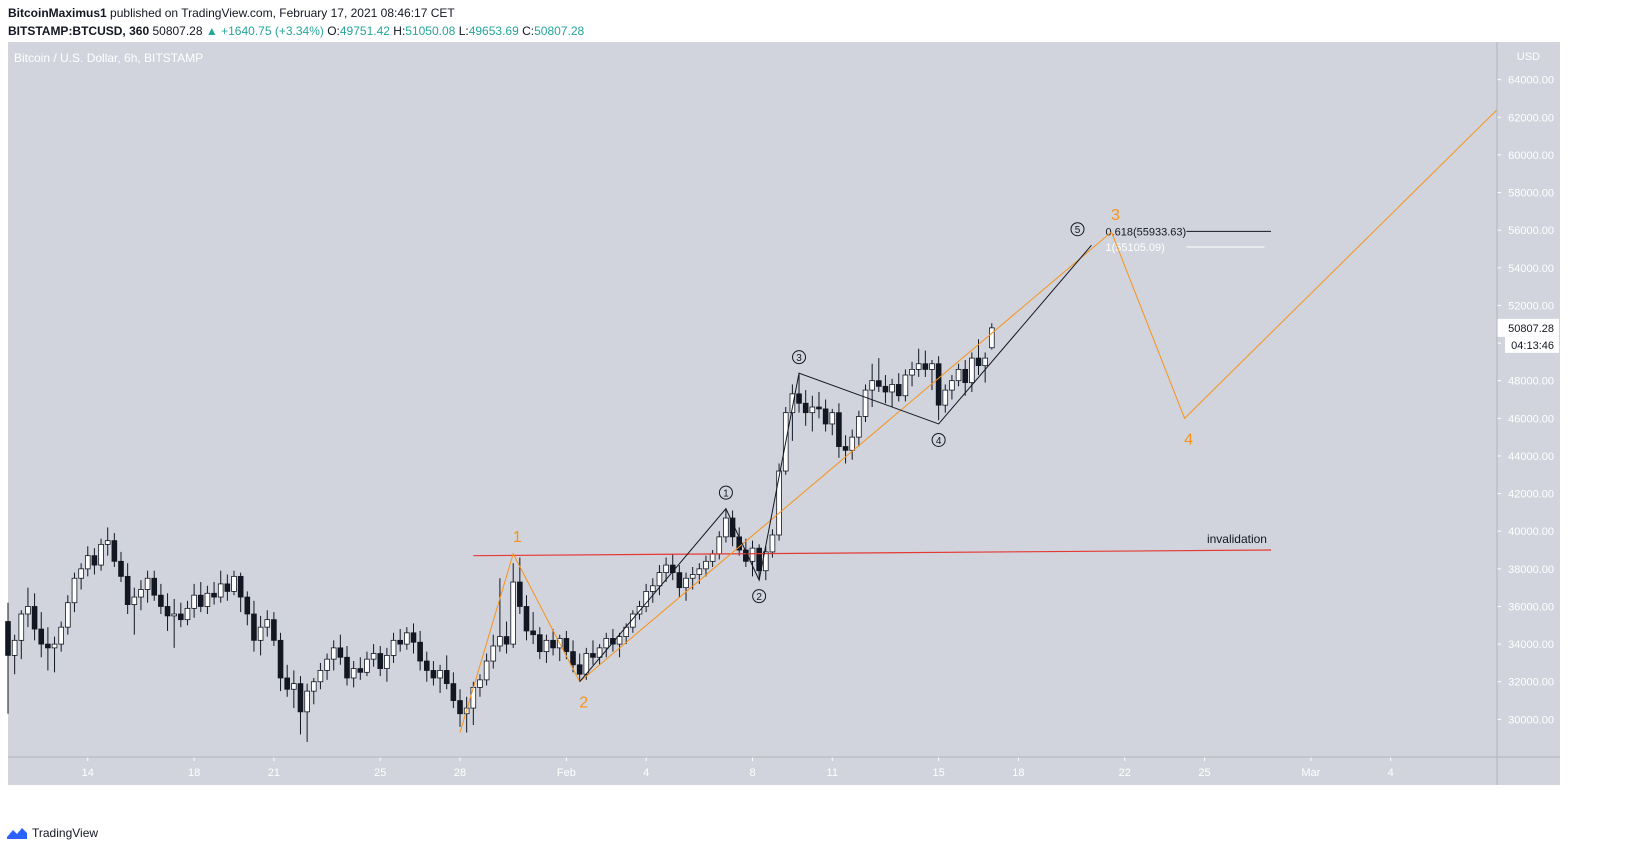  Describe the element at coordinates (1531, 81) in the screenshot. I see `y-tick-label: 64000.00` at that location.